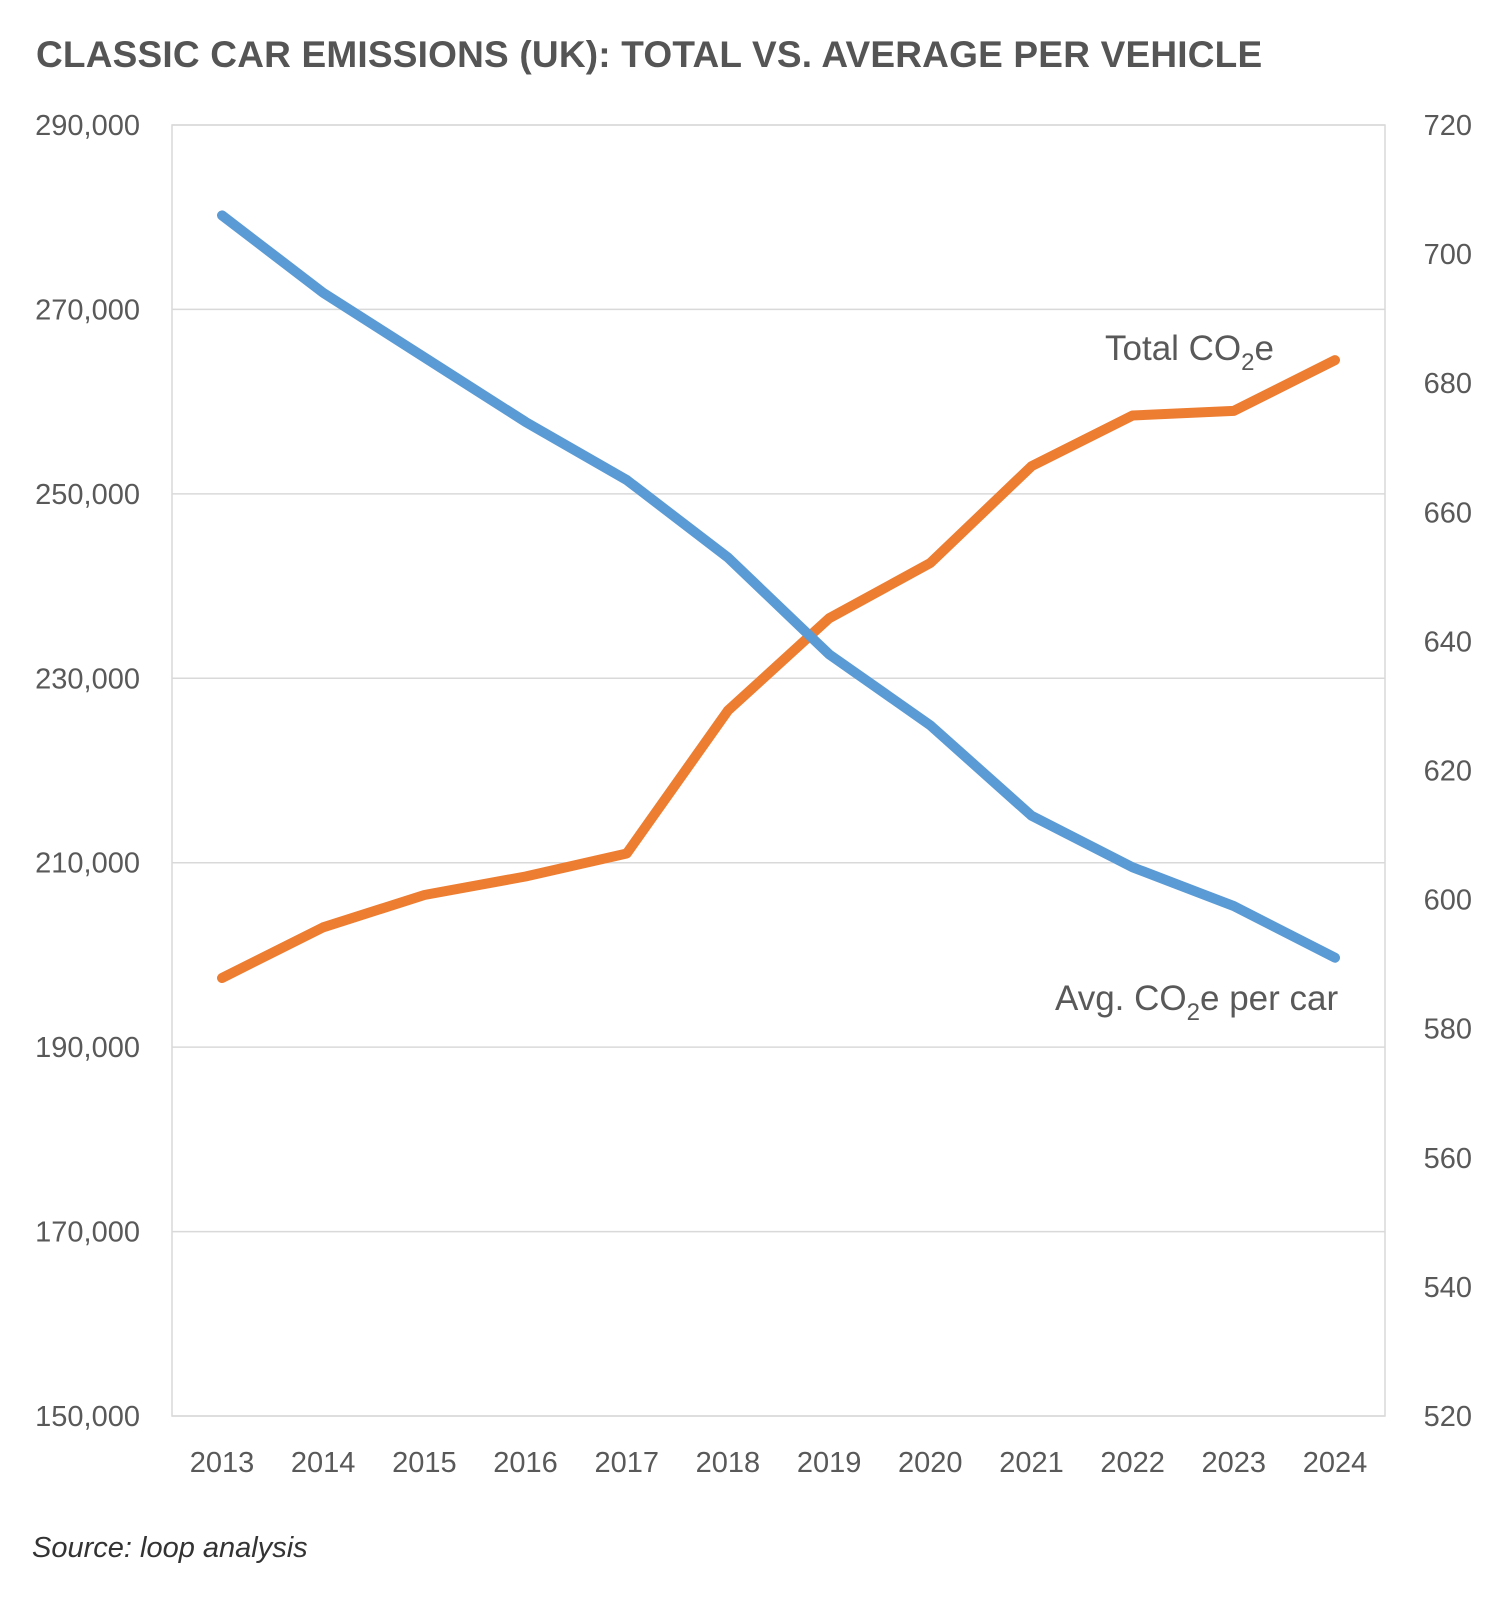 The image size is (1500, 1597). What do you see at coordinates (1448, 1417) in the screenshot?
I see `right-axis-tick-label: 520` at bounding box center [1448, 1417].